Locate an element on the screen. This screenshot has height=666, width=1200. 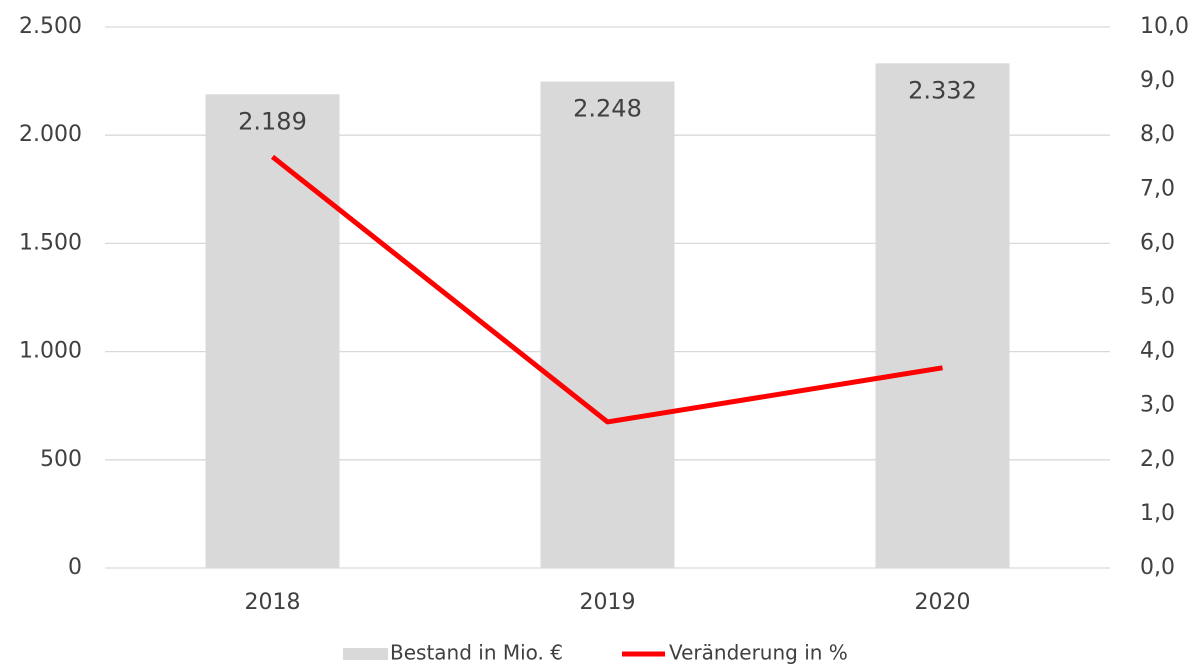
data-label: 2.248 is located at coordinates (607, 109).